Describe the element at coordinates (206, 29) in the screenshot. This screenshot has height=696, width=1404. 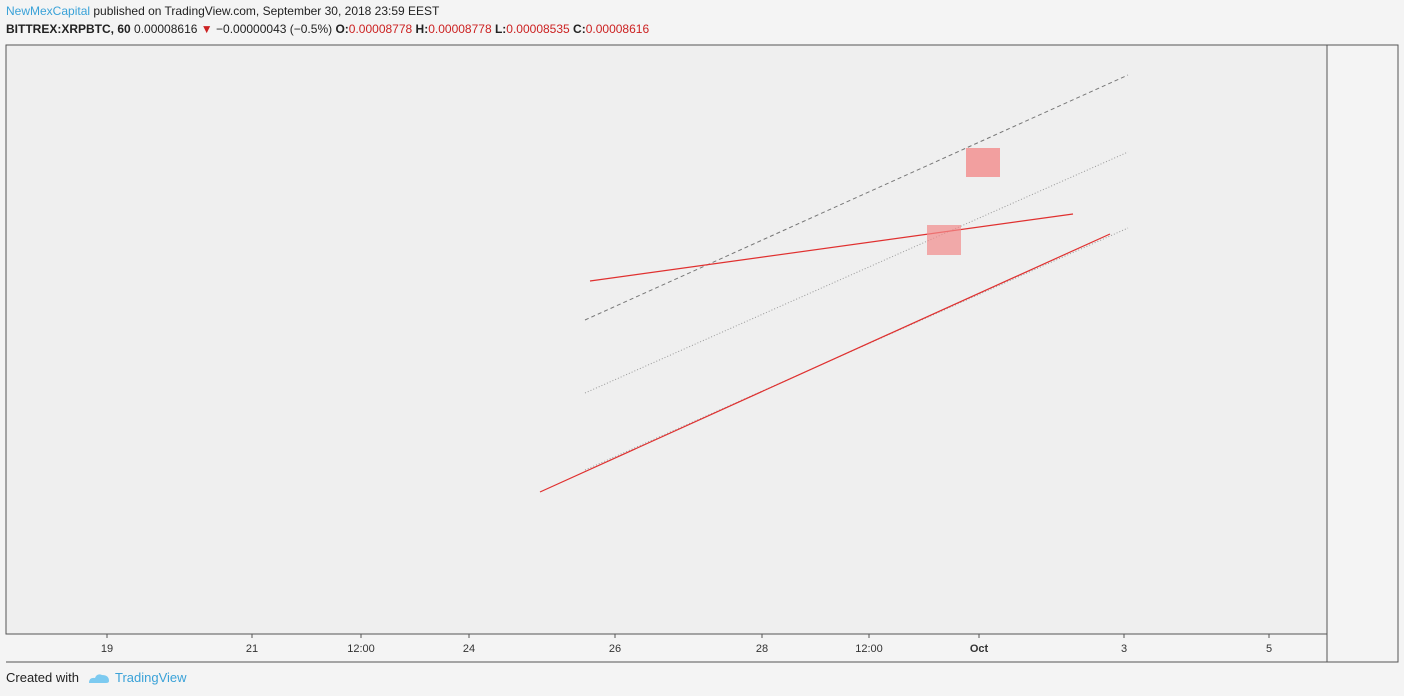
I see `down-arrow-icon: ▼` at that location.